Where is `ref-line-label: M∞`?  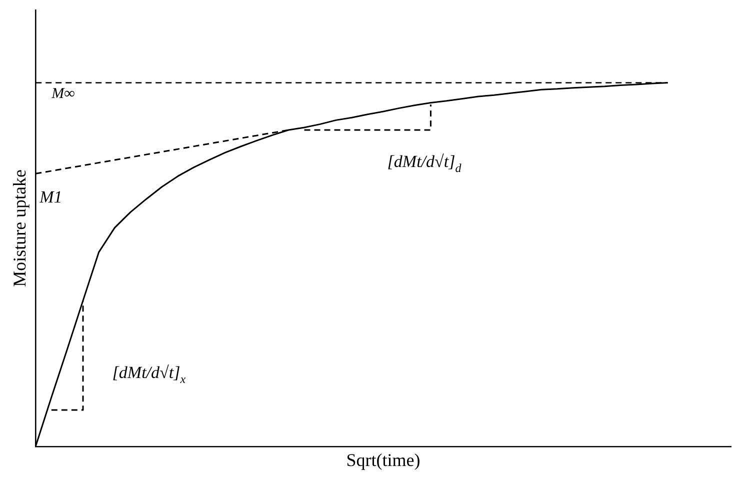
ref-line-label: M∞ is located at coordinates (63, 94).